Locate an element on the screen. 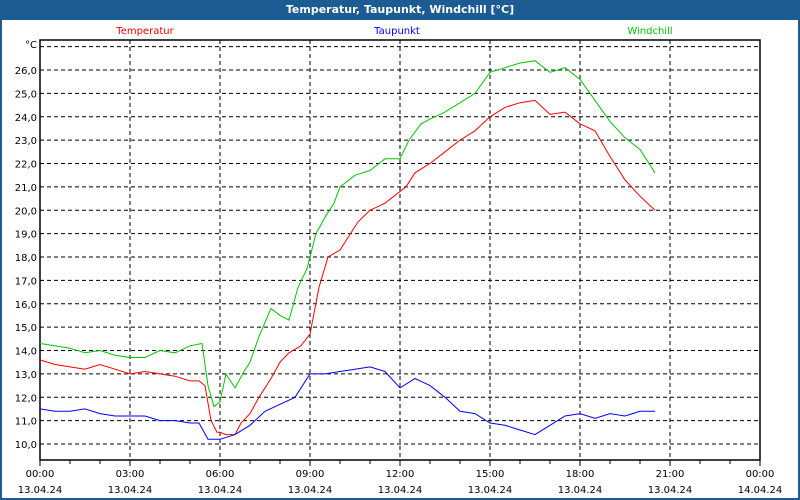  y-tick-label: 20,0 is located at coordinates (26, 211).